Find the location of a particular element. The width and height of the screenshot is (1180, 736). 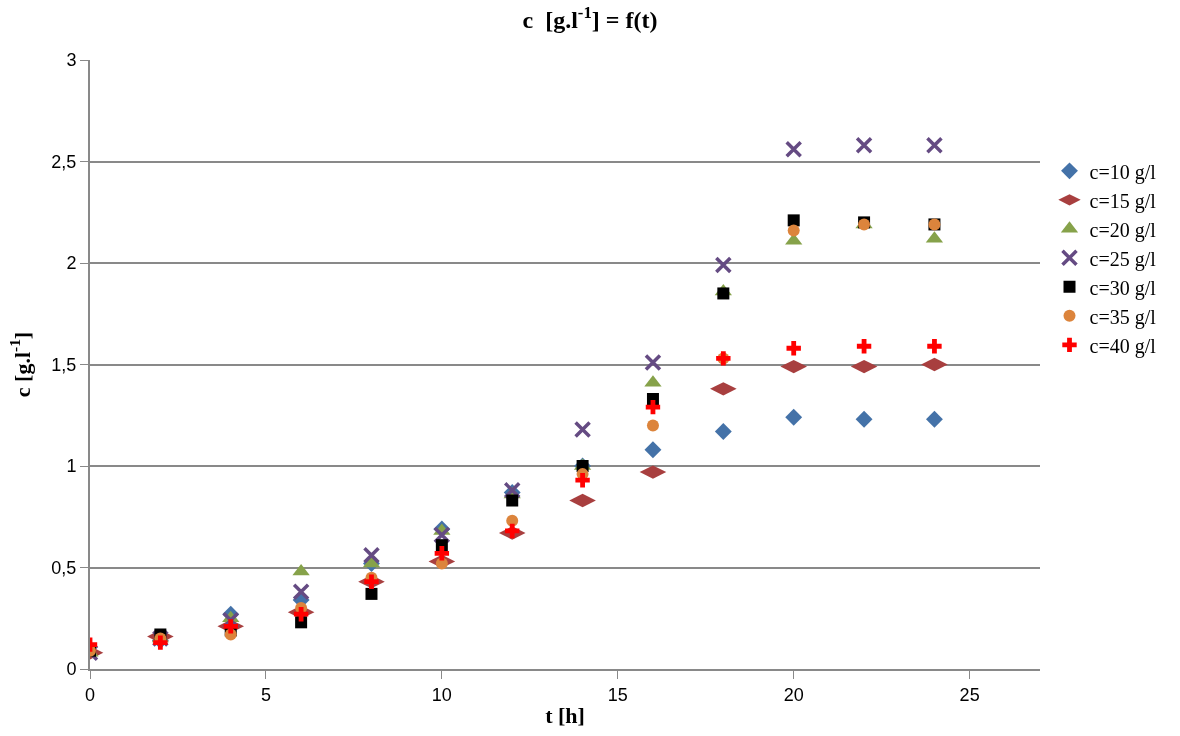

y-tick-label: 0,5 is located at coordinates (64, 567).